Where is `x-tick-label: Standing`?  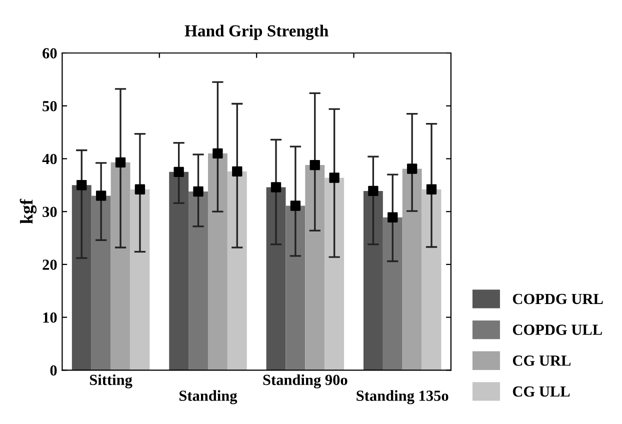
x-tick-label: Standing is located at coordinates (209, 397).